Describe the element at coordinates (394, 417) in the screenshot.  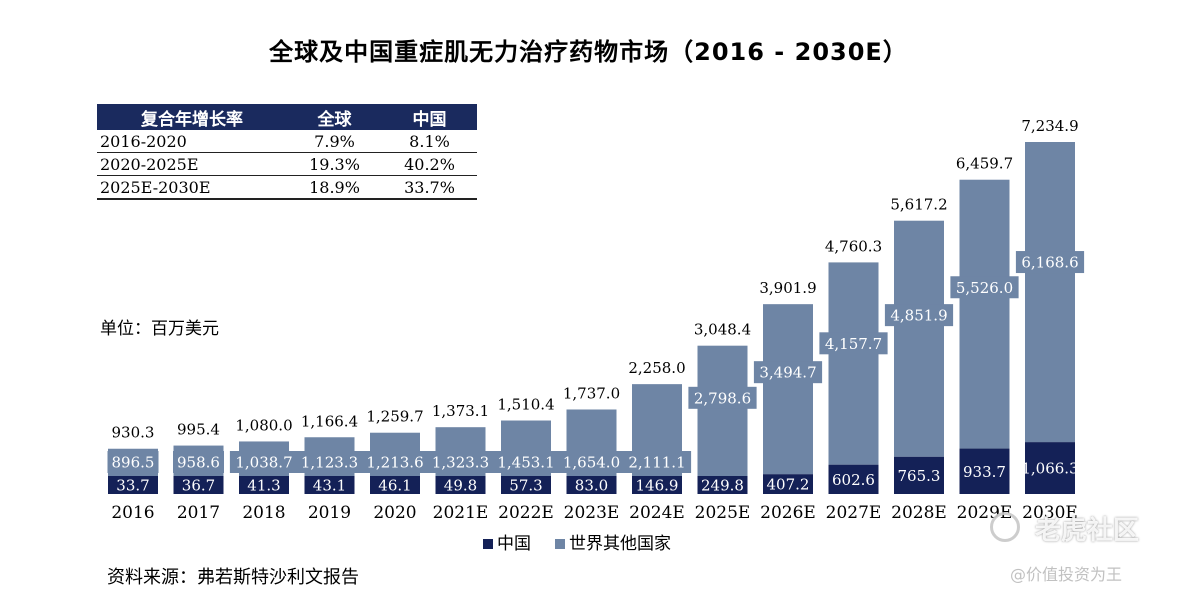
I see `data-label-total: 1,259.7` at that location.